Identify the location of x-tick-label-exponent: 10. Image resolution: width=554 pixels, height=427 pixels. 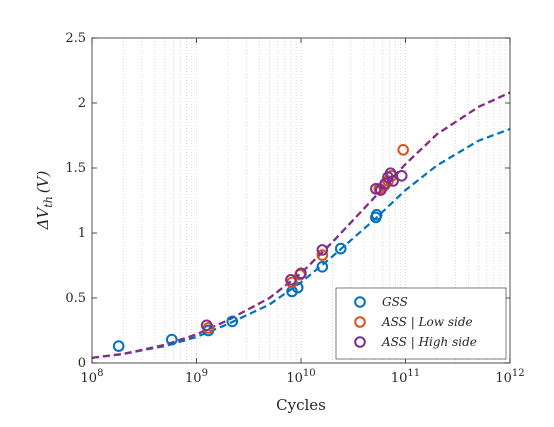
(309, 373).